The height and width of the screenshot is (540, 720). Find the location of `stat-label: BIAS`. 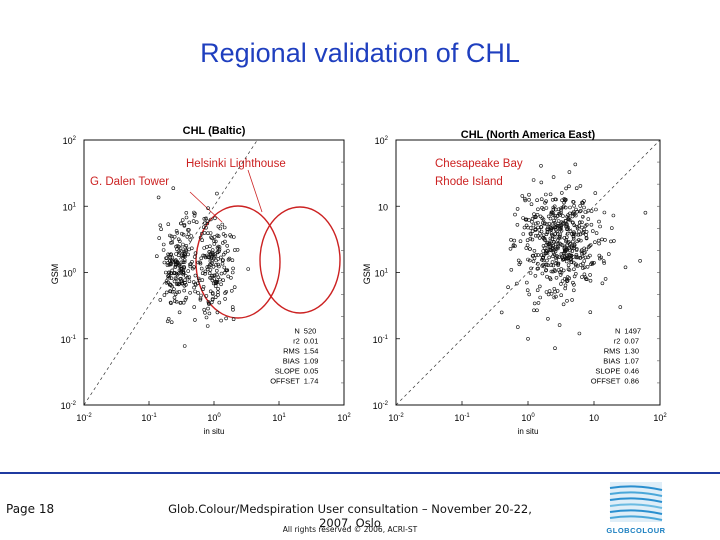

stat-label: BIAS is located at coordinates (291, 360).